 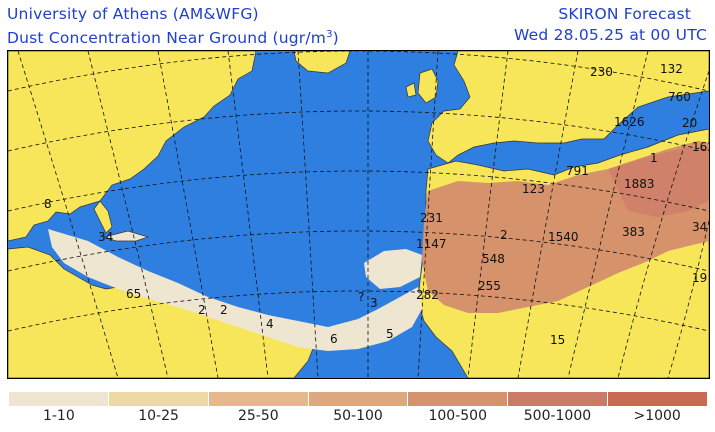 I want to click on dust-value-label: 548, so click(x=493, y=259).